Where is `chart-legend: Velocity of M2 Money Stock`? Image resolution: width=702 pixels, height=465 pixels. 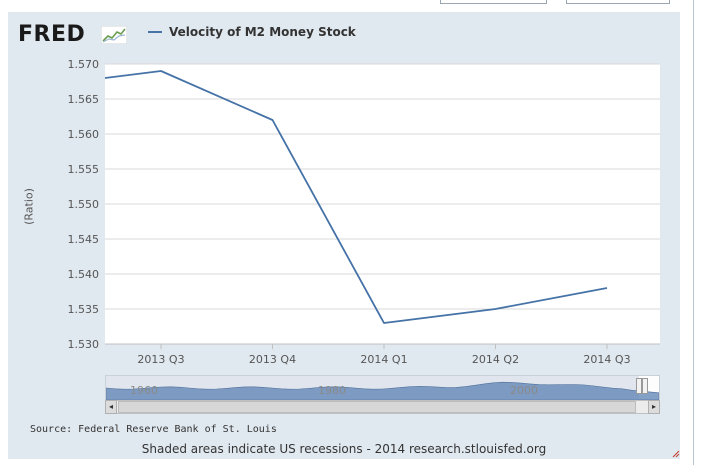 chart-legend: Velocity of M2 Money Stock is located at coordinates (252, 32).